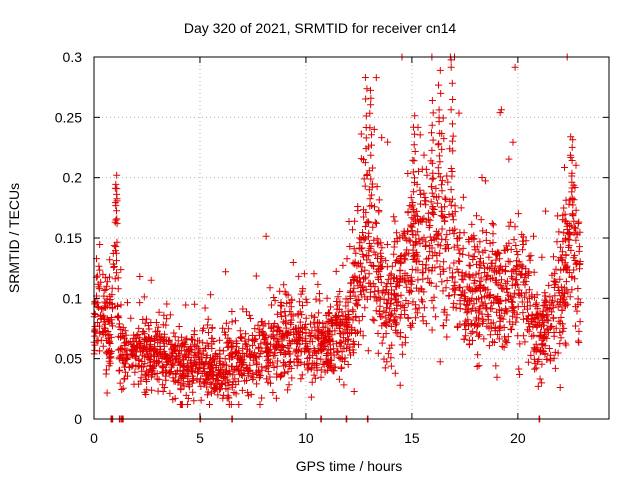 This screenshot has width=640, height=480. I want to click on y-axis-label: SRMTID / TECUs, so click(14, 238).